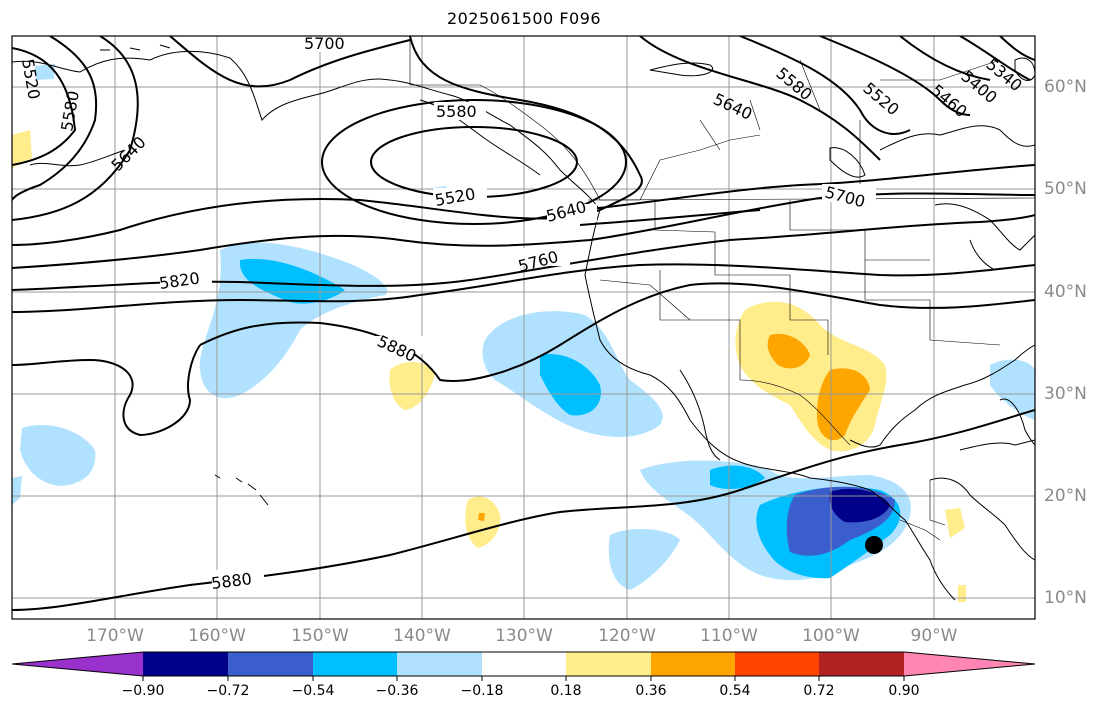  Describe the element at coordinates (831, 636) in the screenshot. I see `longitude-label: 100°W` at that location.